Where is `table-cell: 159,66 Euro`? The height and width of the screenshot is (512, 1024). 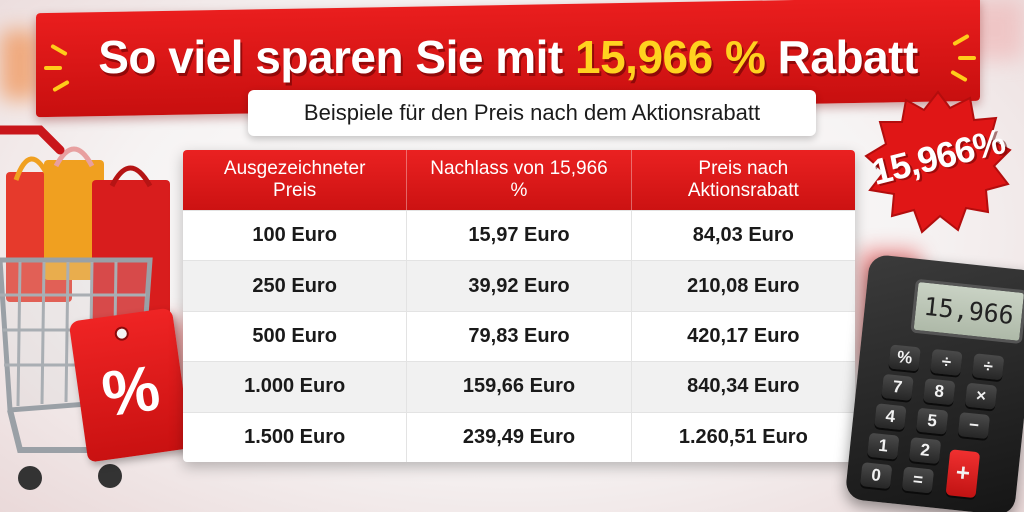
table-cell: 159,66 Euro is located at coordinates (519, 387).